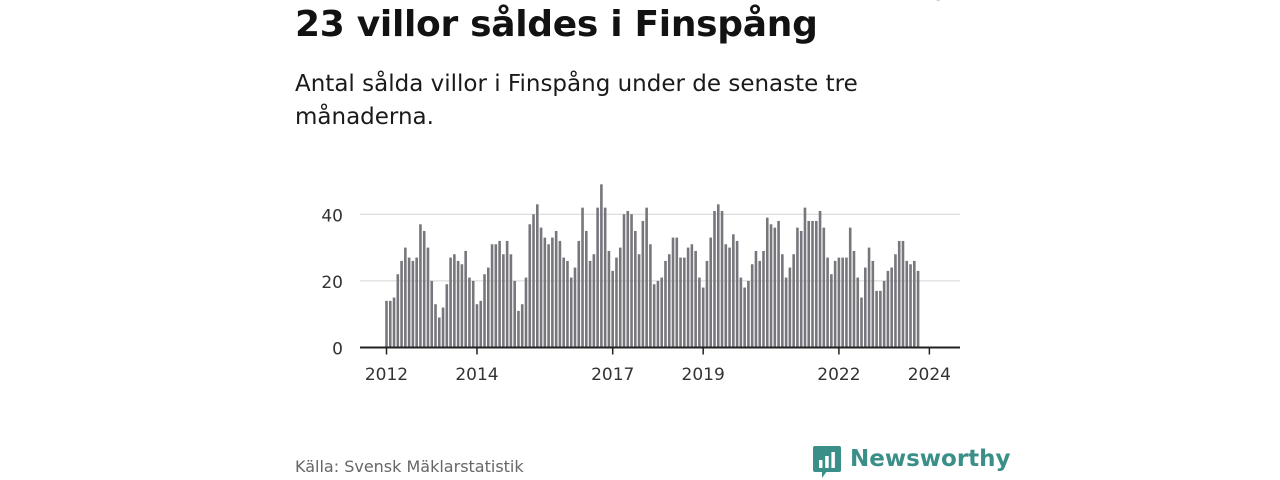  Describe the element at coordinates (332, 283) in the screenshot. I see `y-tick-label: 20` at that location.